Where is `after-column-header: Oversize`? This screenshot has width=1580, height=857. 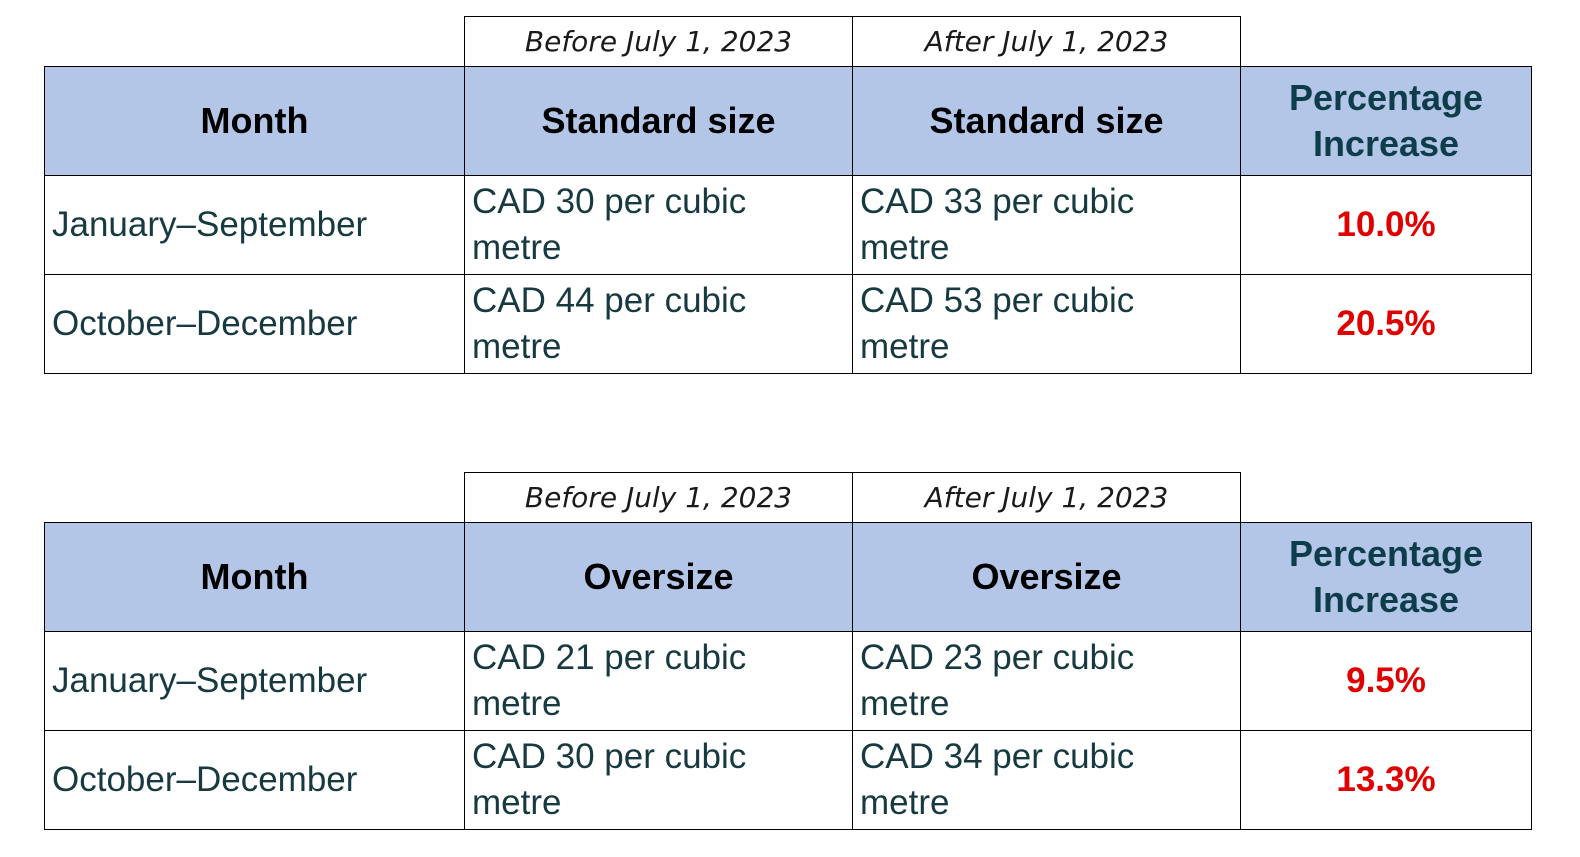 after-column-header: Oversize is located at coordinates (1046, 577).